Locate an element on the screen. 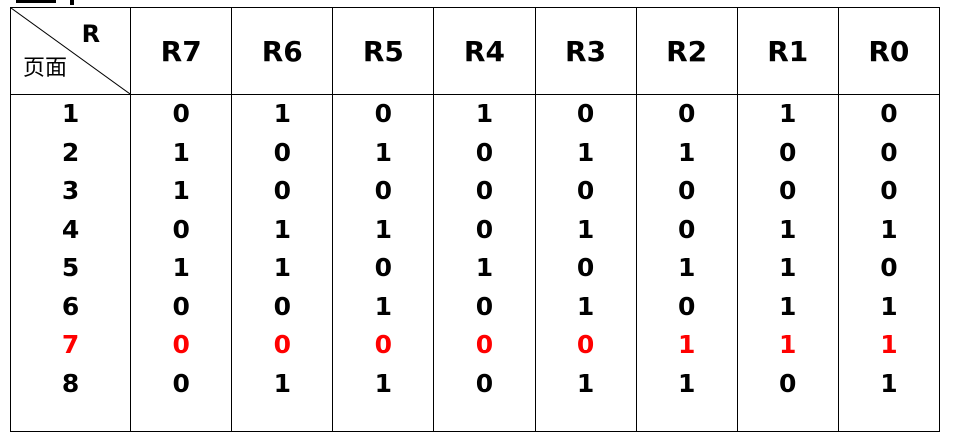 This screenshot has width=953, height=444. table-bottom-spacer is located at coordinates (475, 417).